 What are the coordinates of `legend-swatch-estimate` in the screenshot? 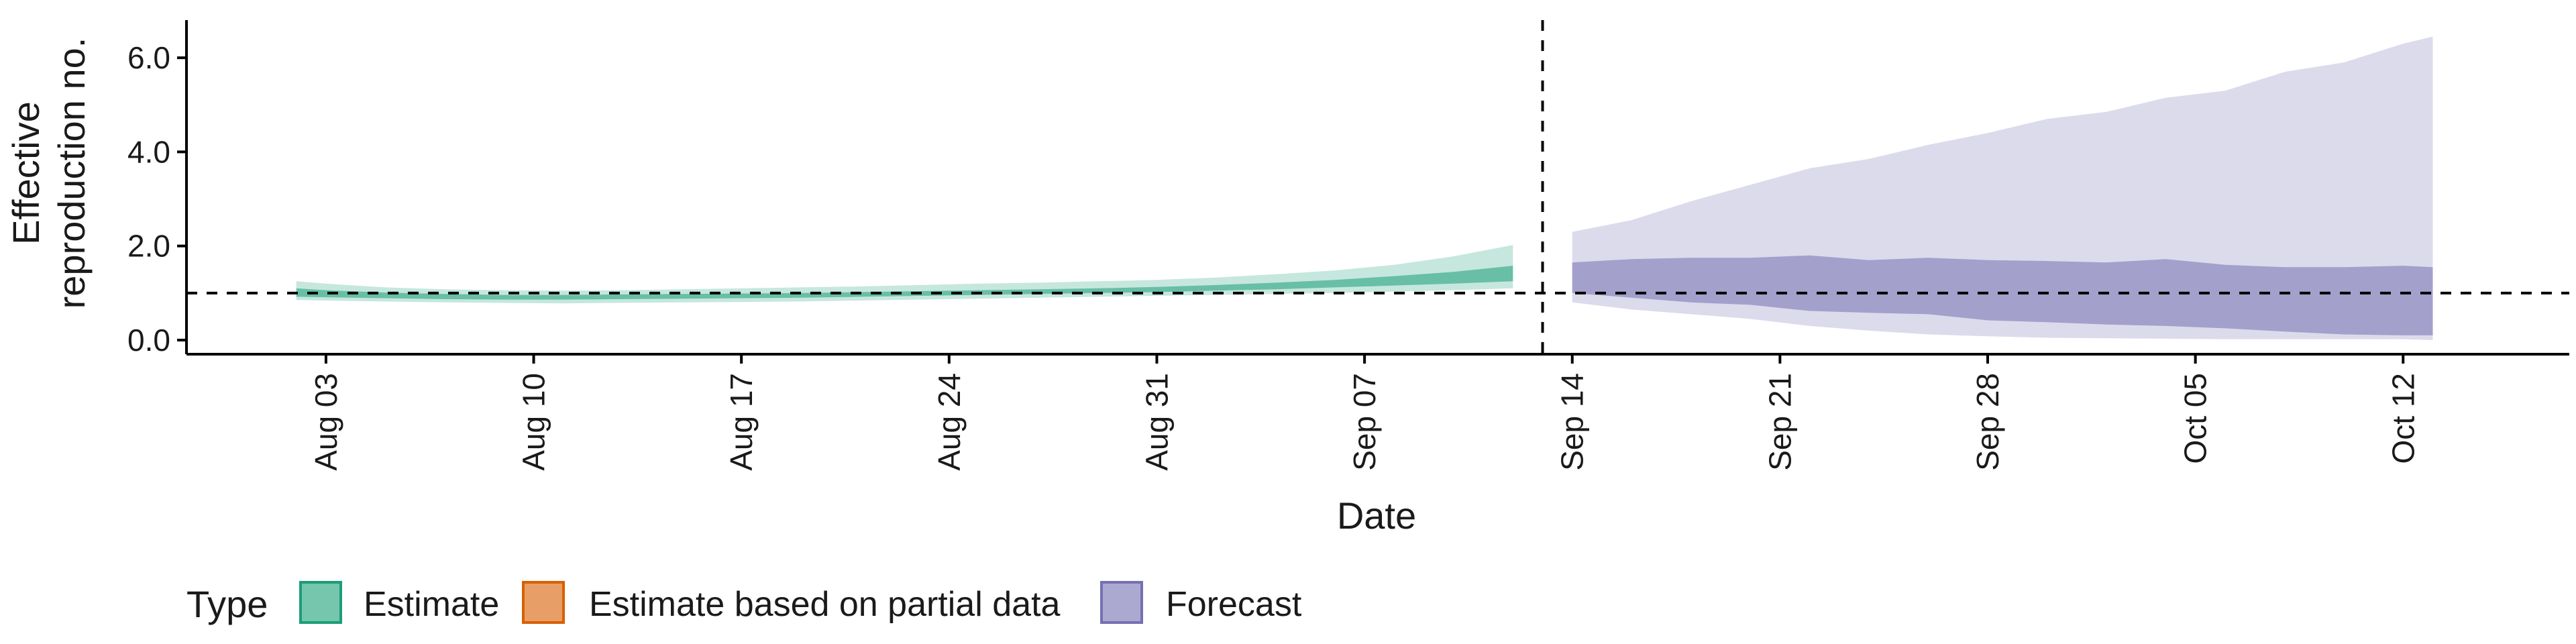 It's located at (320, 602).